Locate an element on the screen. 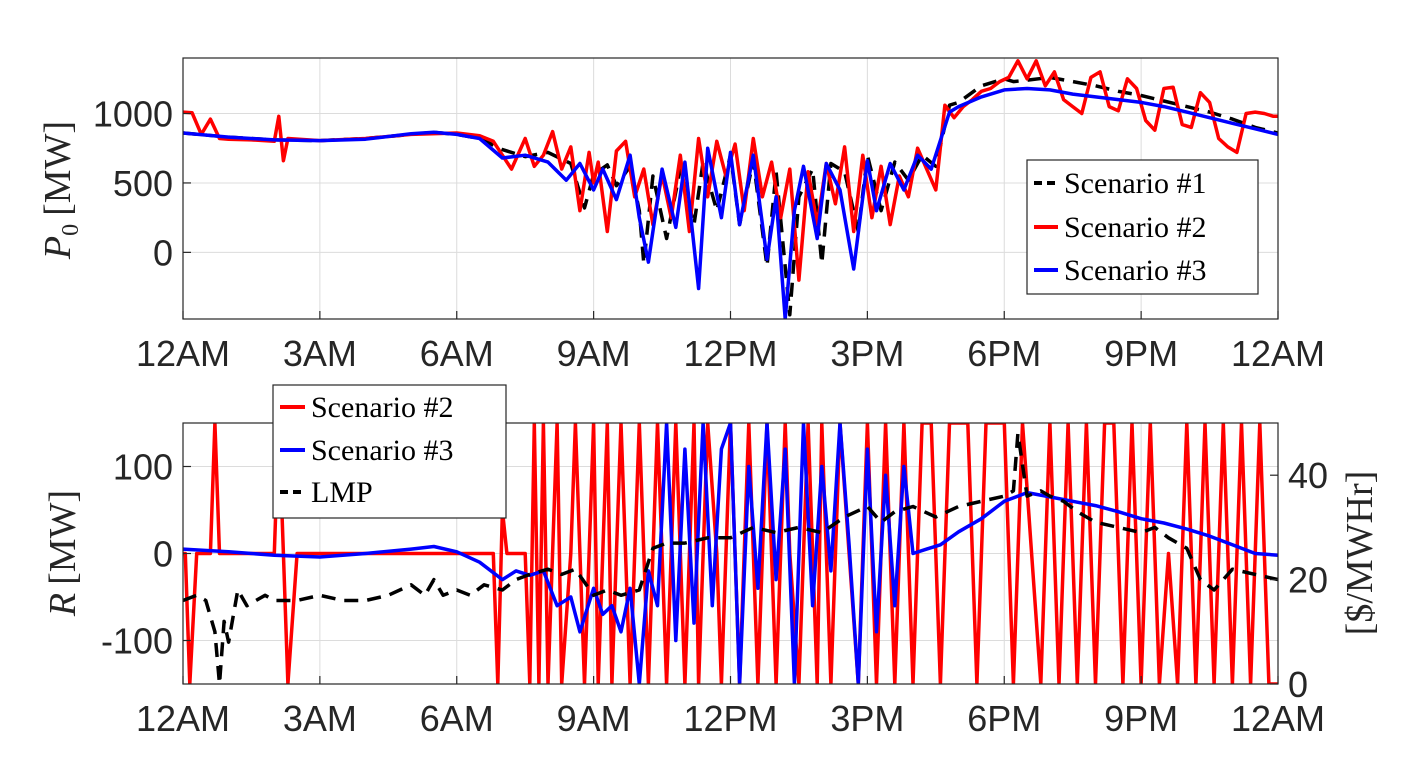 This screenshot has width=1412, height=769. legend-label-lmp: LMP is located at coordinates (342, 492).